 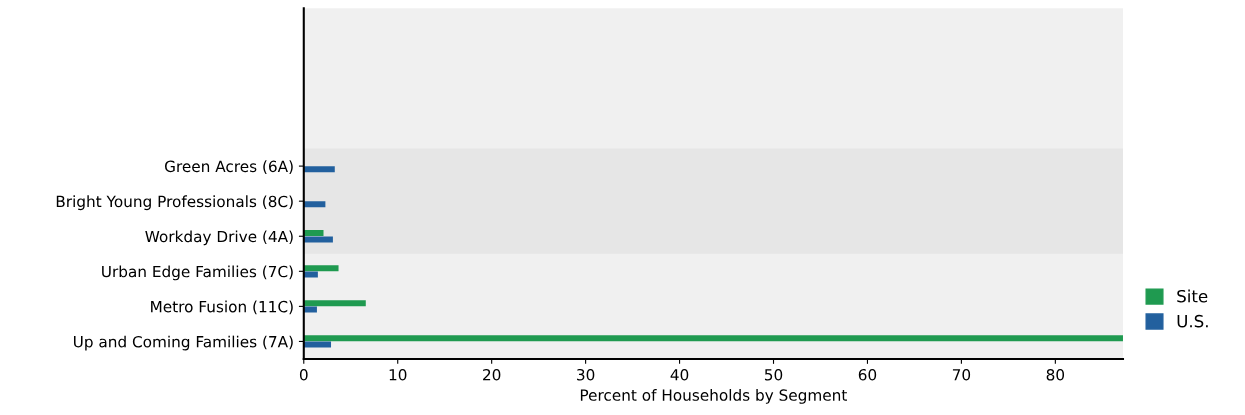 What do you see at coordinates (961, 374) in the screenshot?
I see `x-tick-label: 70` at bounding box center [961, 374].